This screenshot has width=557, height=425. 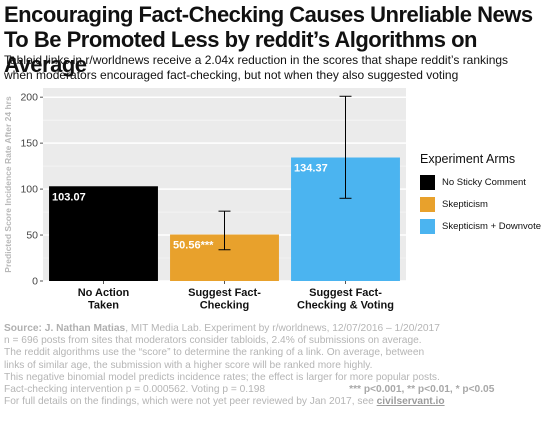 I want to click on legend-title: Experiment Arms, so click(x=468, y=159).